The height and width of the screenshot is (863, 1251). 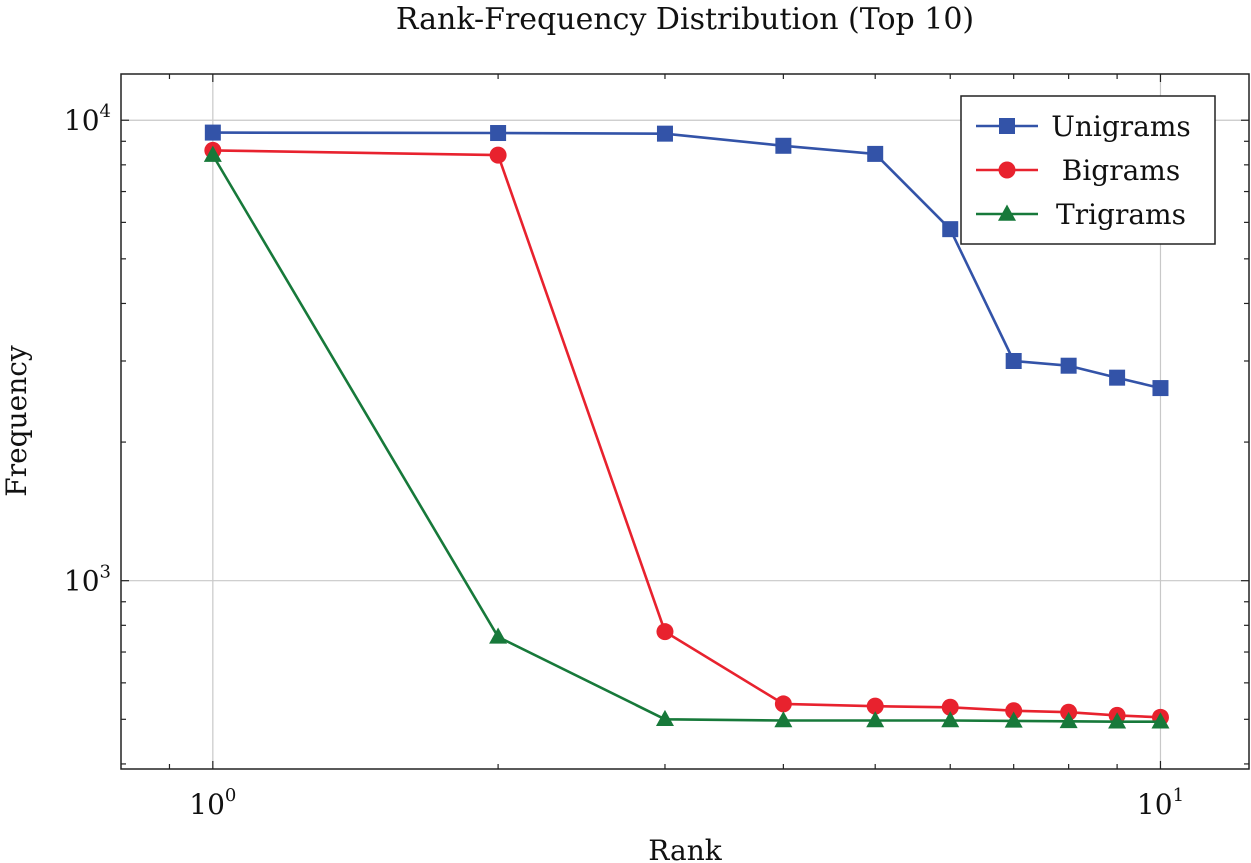 I want to click on legend-marker-trigrams, so click(x=1007, y=212).